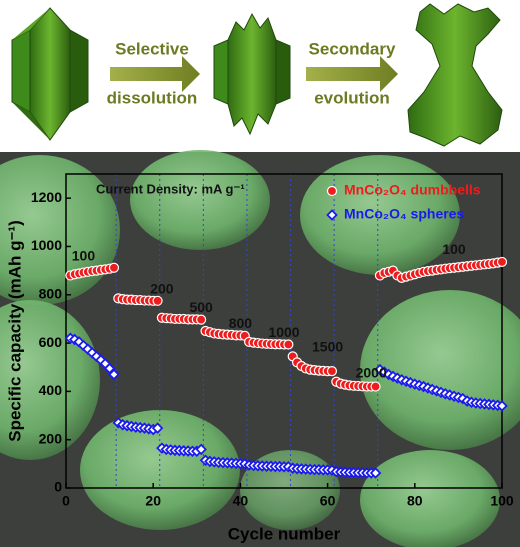 This screenshot has height=547, width=520. What do you see at coordinates (50, 74) in the screenshot?
I see `crystal` at bounding box center [50, 74].